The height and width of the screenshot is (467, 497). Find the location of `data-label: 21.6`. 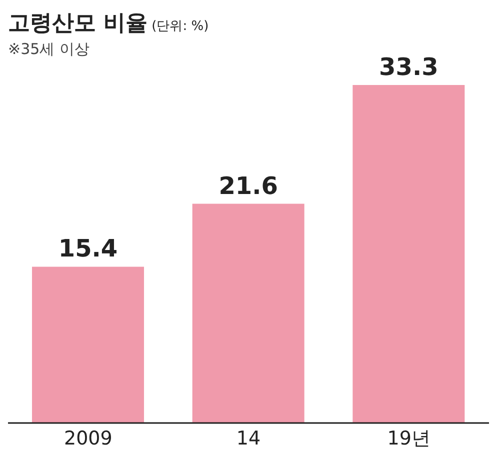

data-label: 21.6 is located at coordinates (248, 186).